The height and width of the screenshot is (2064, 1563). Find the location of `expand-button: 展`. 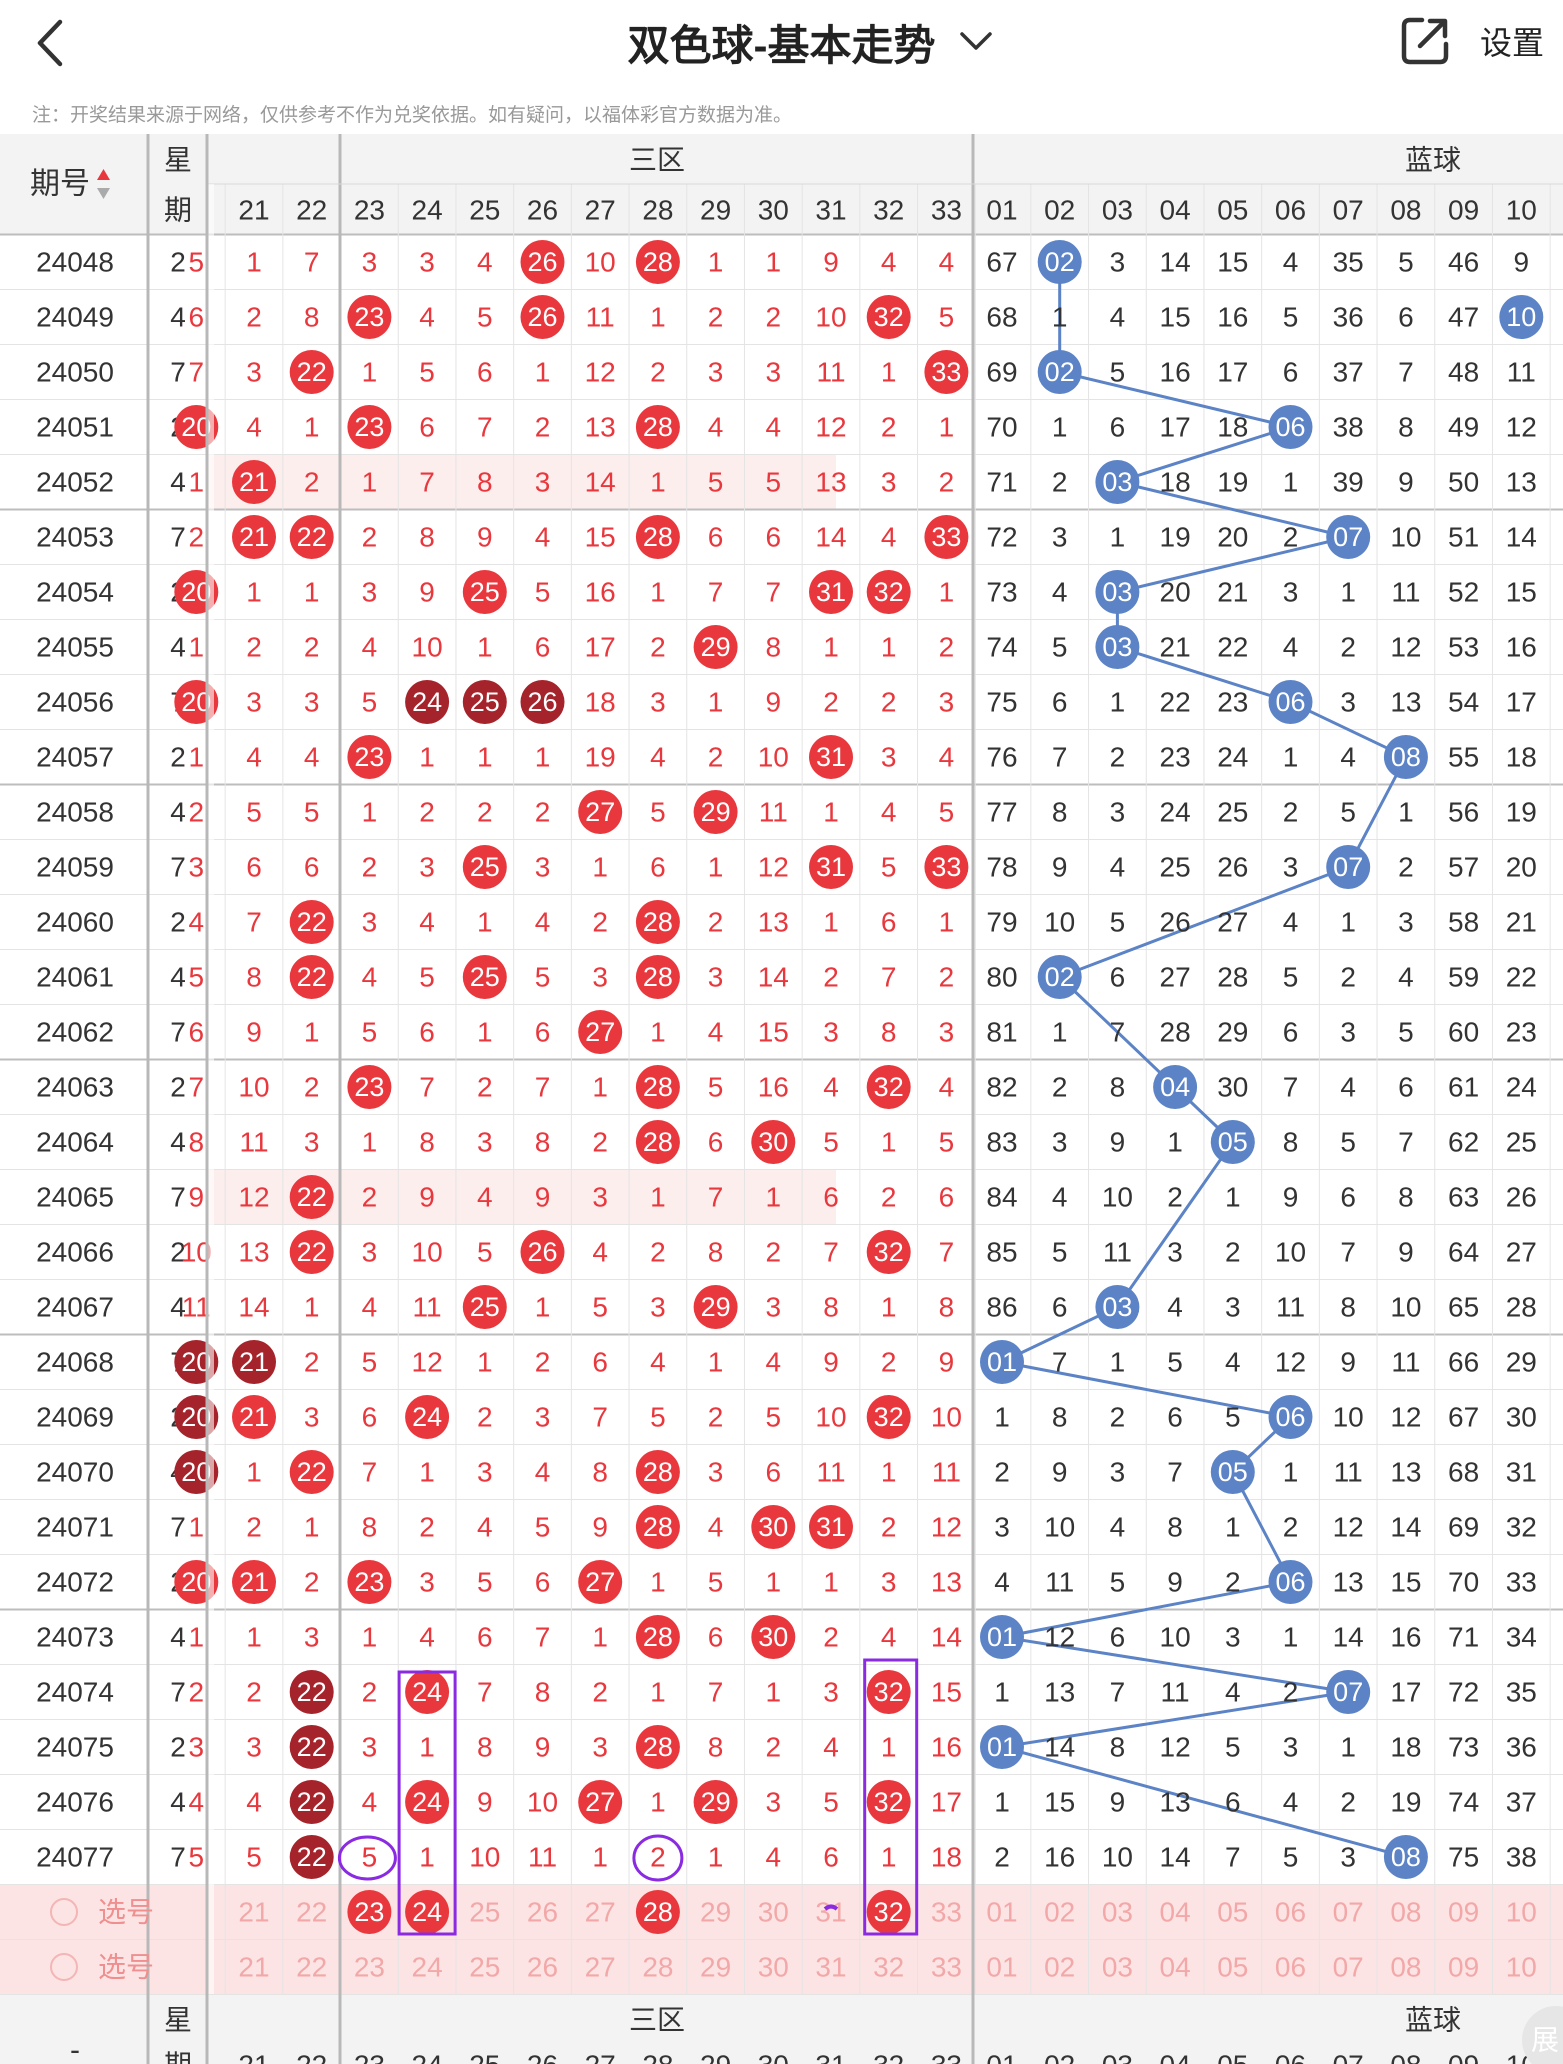

expand-button: 展 is located at coordinates (1542, 2035).